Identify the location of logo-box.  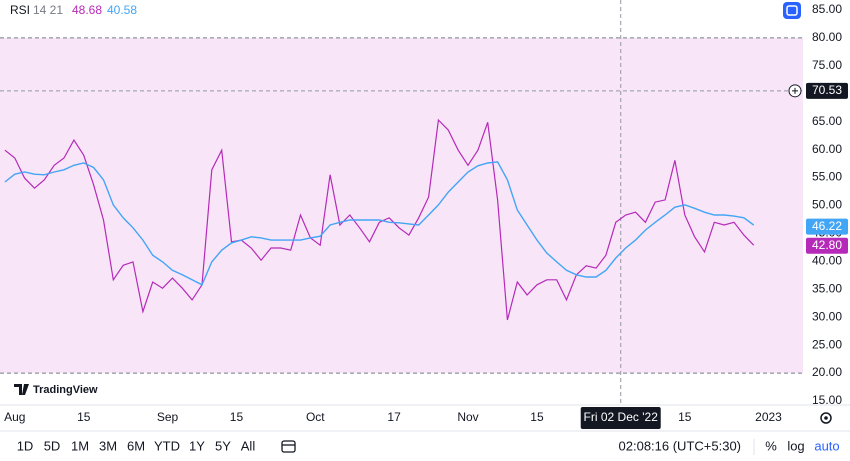
(52, 389).